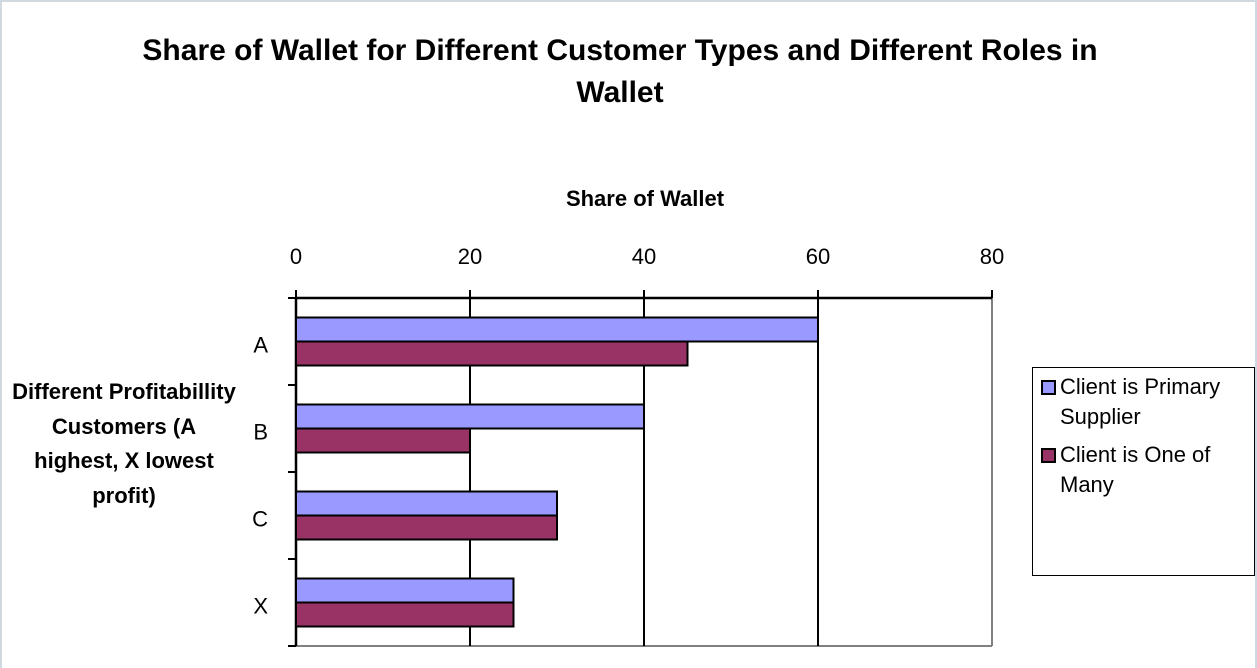 Image resolution: width=1257 pixels, height=668 pixels. Describe the element at coordinates (260, 344) in the screenshot. I see `y-tick-label: A` at that location.